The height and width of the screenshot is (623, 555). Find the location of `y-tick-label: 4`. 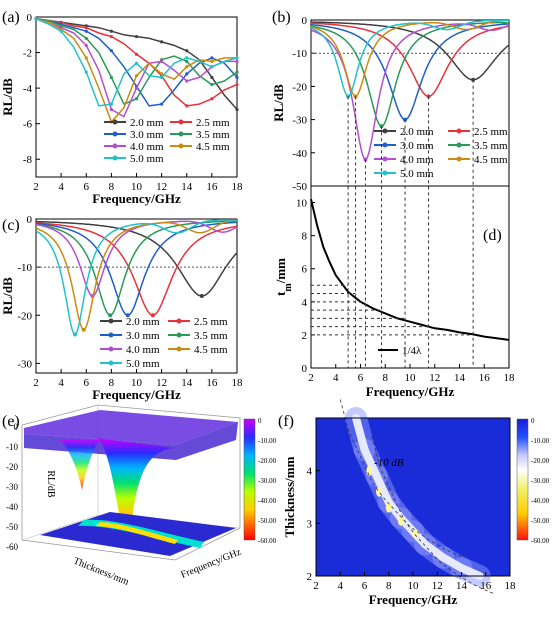

y-tick-label: 4 is located at coordinates (310, 472).